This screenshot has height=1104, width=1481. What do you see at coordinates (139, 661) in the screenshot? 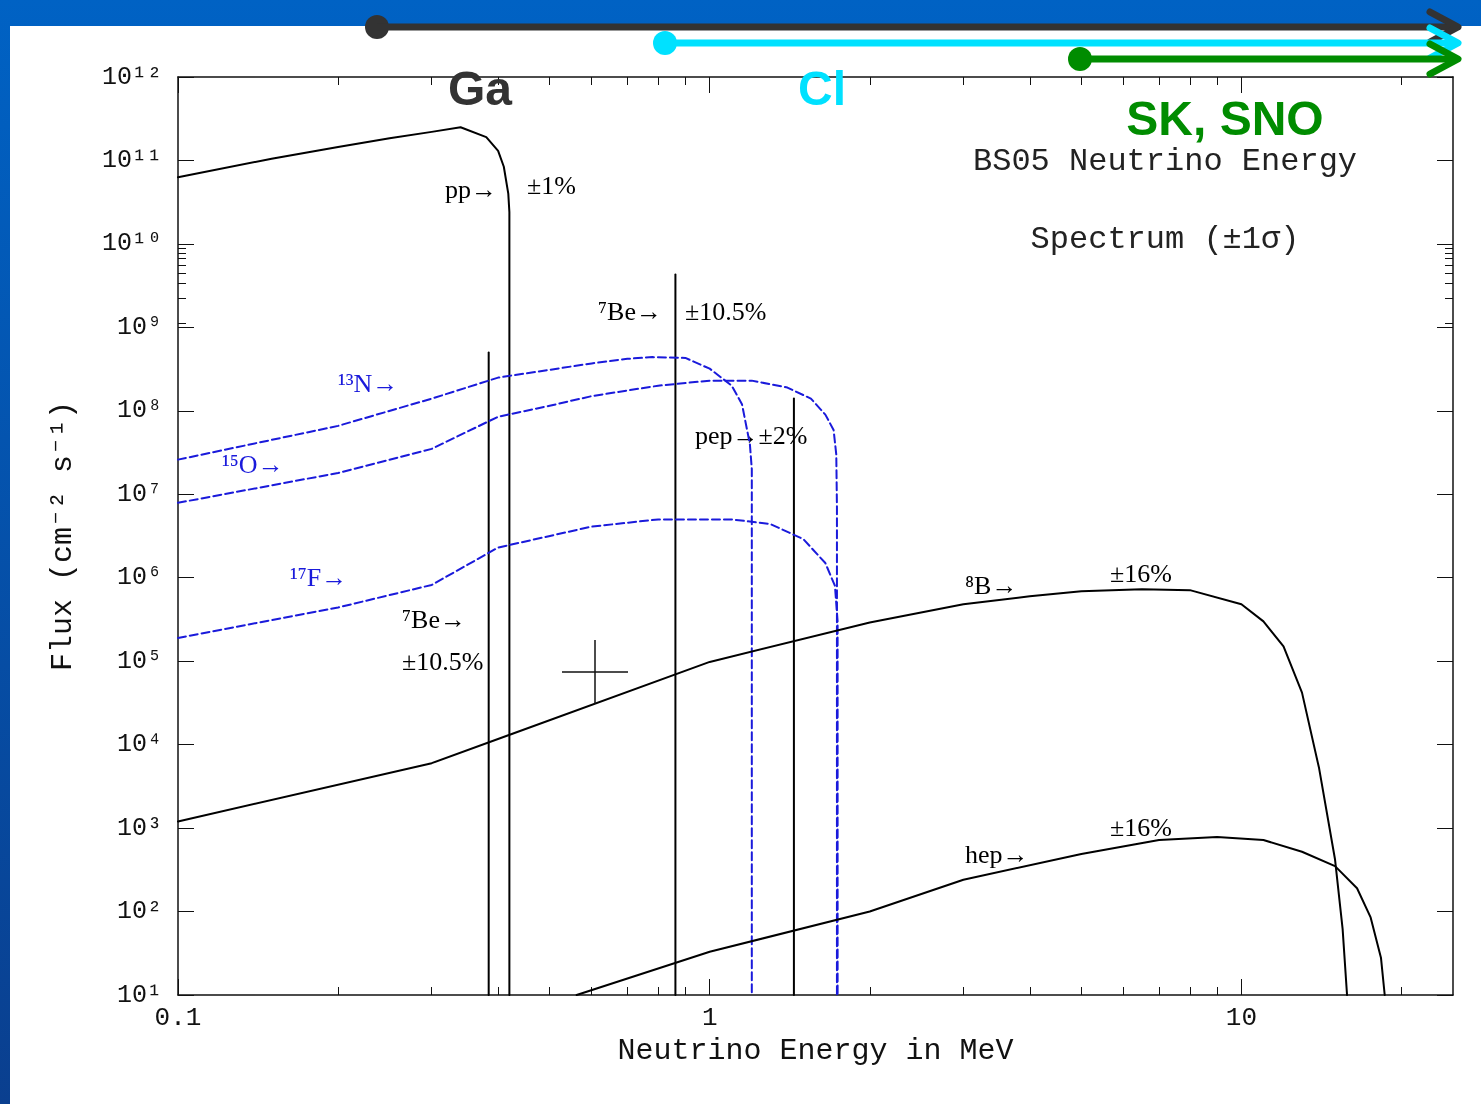
I see `y-tick-label: 10⁵` at bounding box center [139, 661].